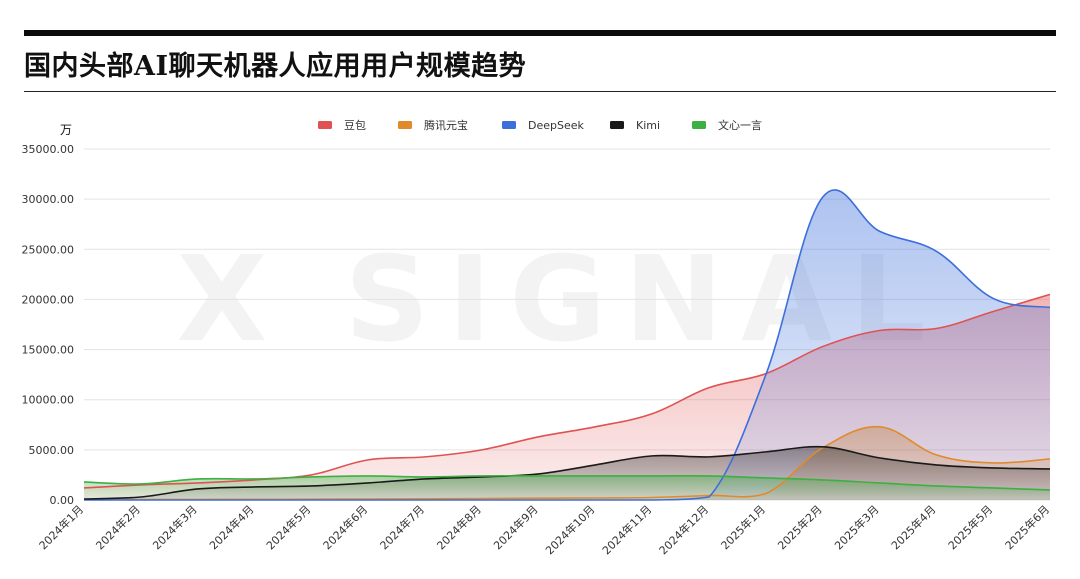  I want to click on legend-label: DeepSeek, so click(556, 125).